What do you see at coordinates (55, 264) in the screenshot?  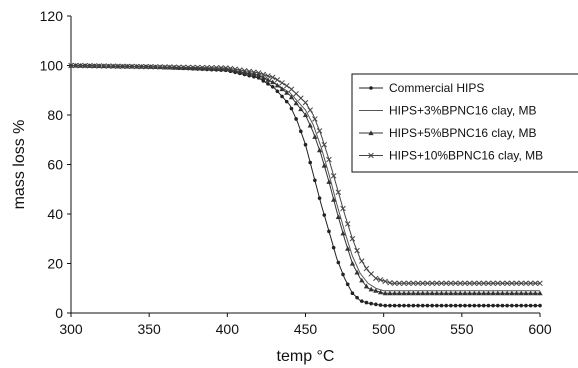 I see `y-tick-label: 20` at bounding box center [55, 264].